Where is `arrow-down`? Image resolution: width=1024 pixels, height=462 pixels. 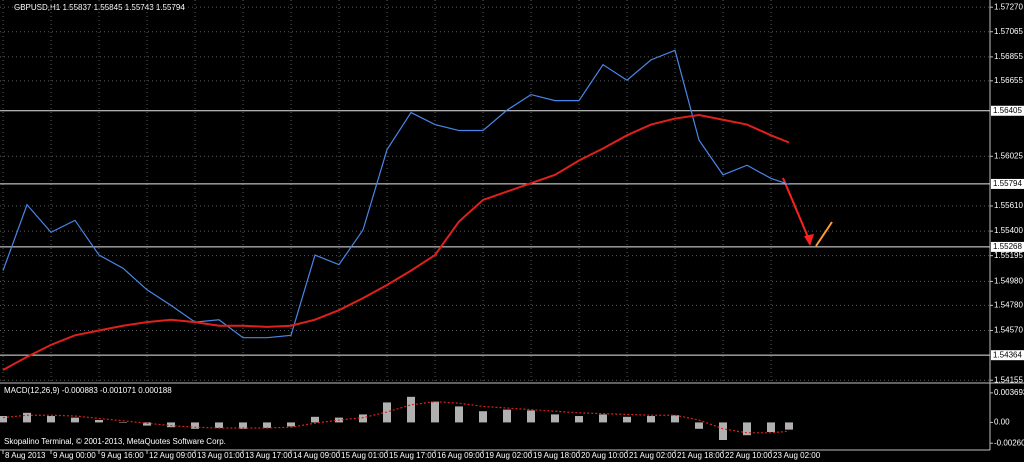
arrow-down is located at coordinates (796, 210).